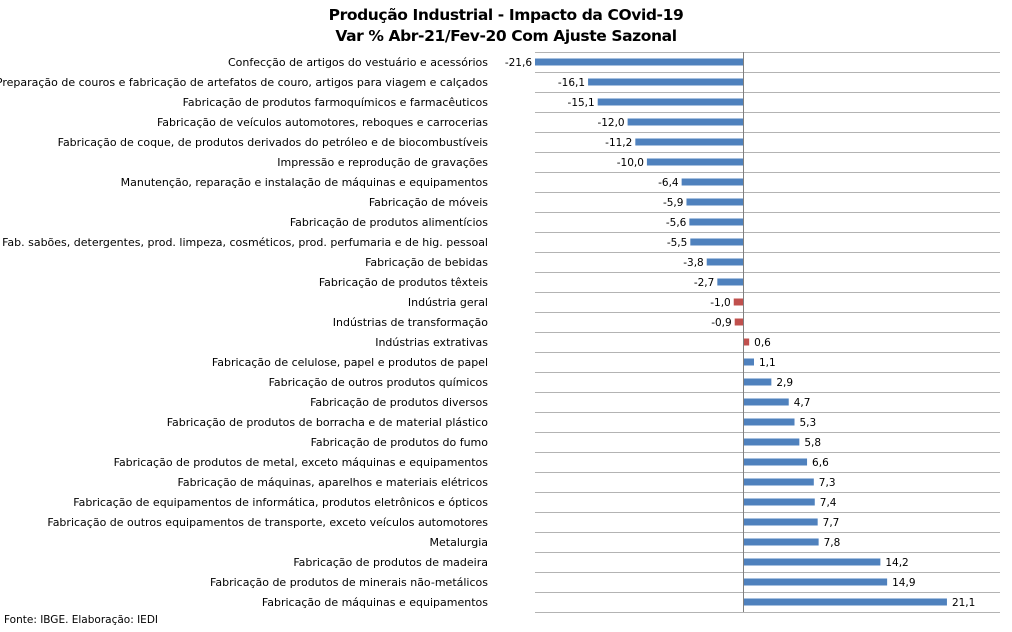  I want to click on data-label: 7,4, so click(828, 503).